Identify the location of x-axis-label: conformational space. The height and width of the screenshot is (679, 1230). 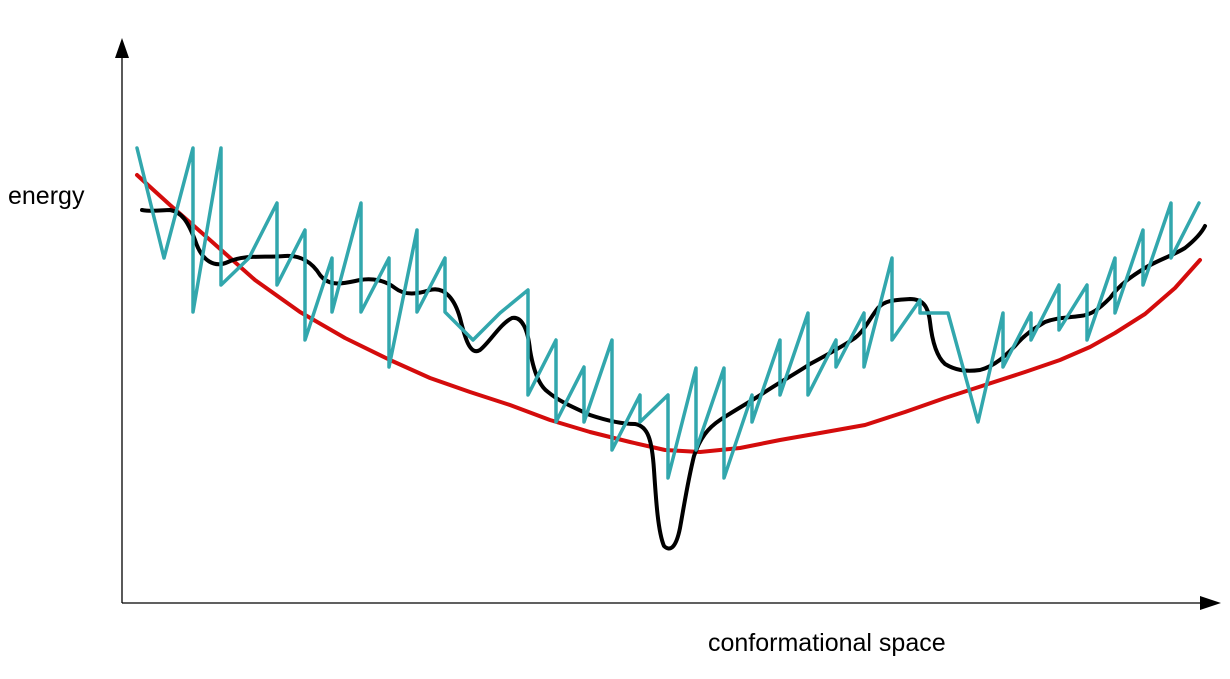
(827, 643).